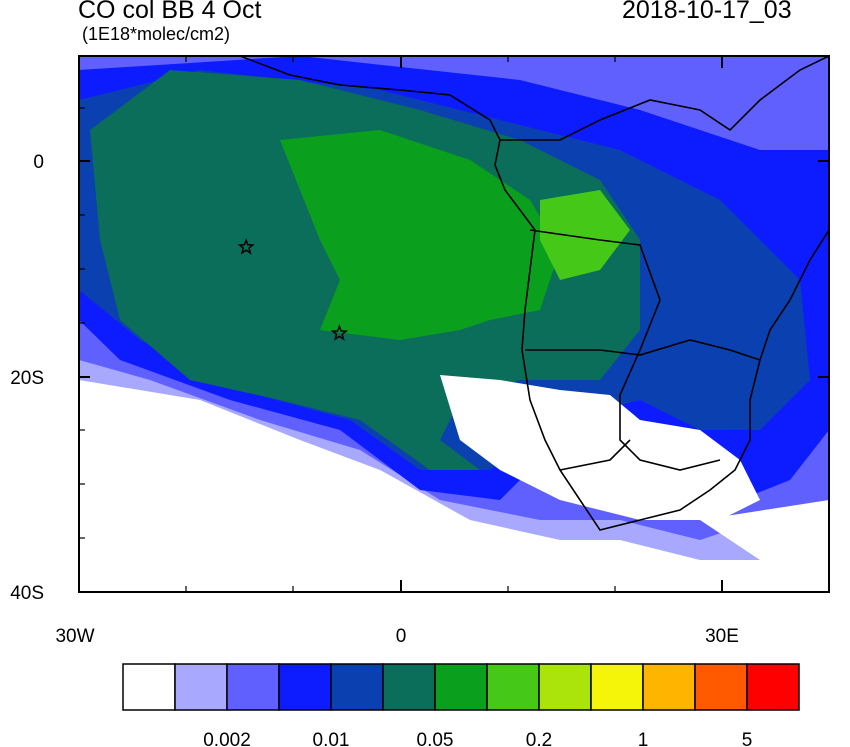 The height and width of the screenshot is (747, 850). Describe the element at coordinates (722, 636) in the screenshot. I see `x-tick-label-2: 30E` at that location.